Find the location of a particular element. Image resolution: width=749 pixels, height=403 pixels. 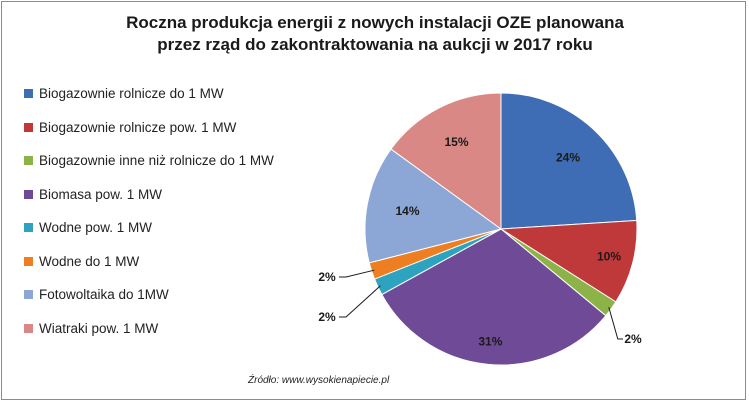

legend-label: Wodne do 1 MW is located at coordinates (89, 261).